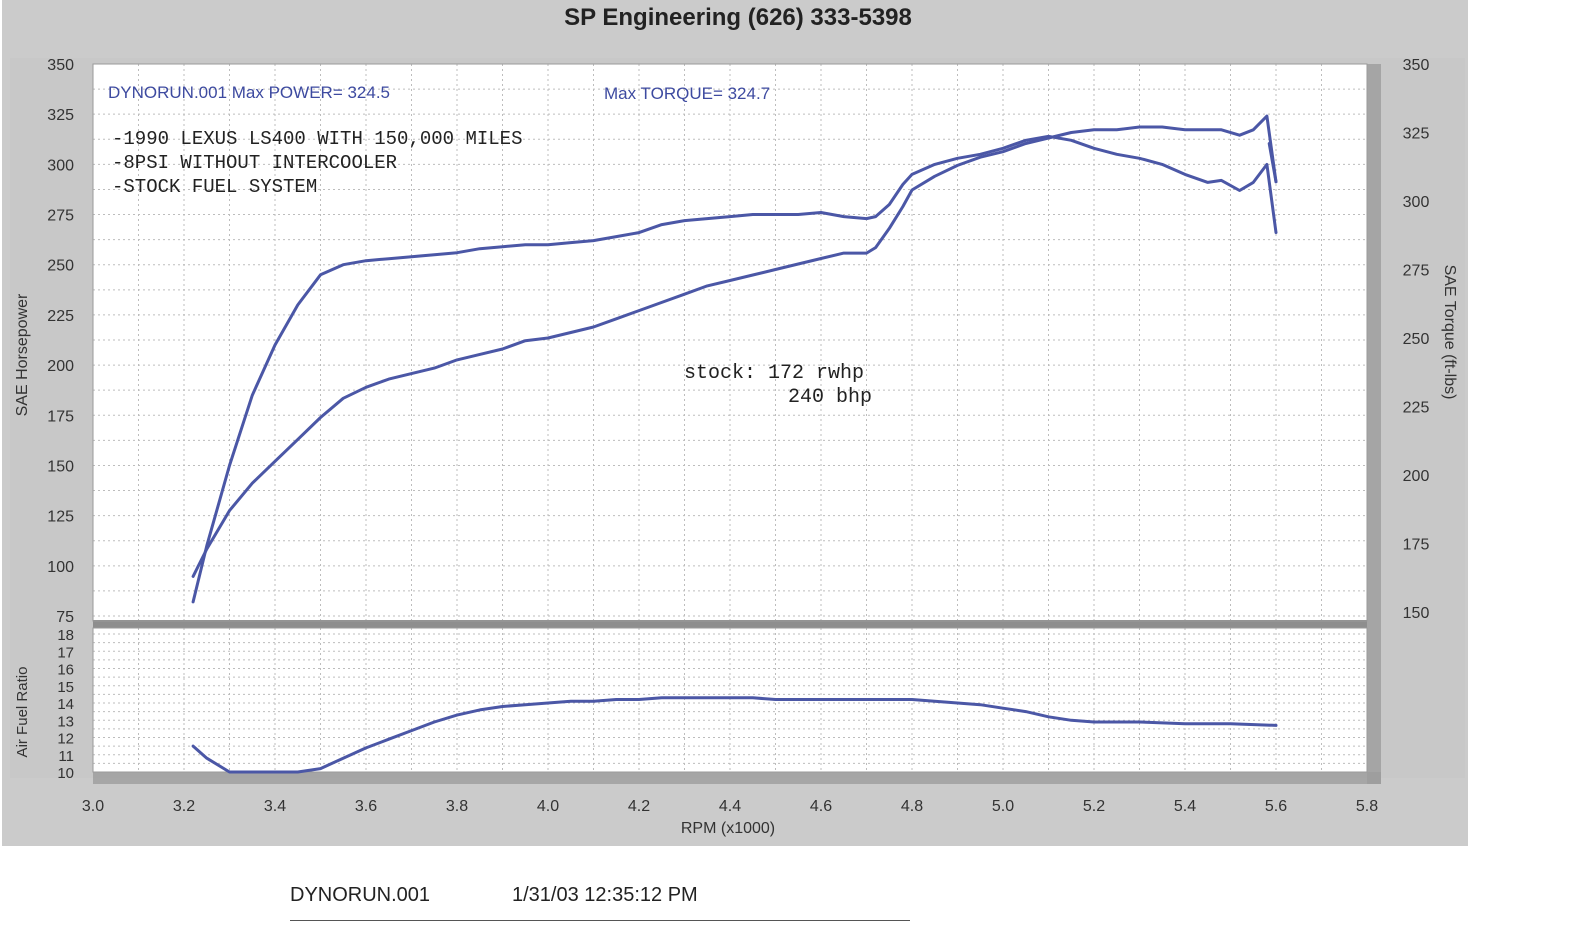  What do you see at coordinates (821, 806) in the screenshot?
I see `x-tick-label: 4.6` at bounding box center [821, 806].